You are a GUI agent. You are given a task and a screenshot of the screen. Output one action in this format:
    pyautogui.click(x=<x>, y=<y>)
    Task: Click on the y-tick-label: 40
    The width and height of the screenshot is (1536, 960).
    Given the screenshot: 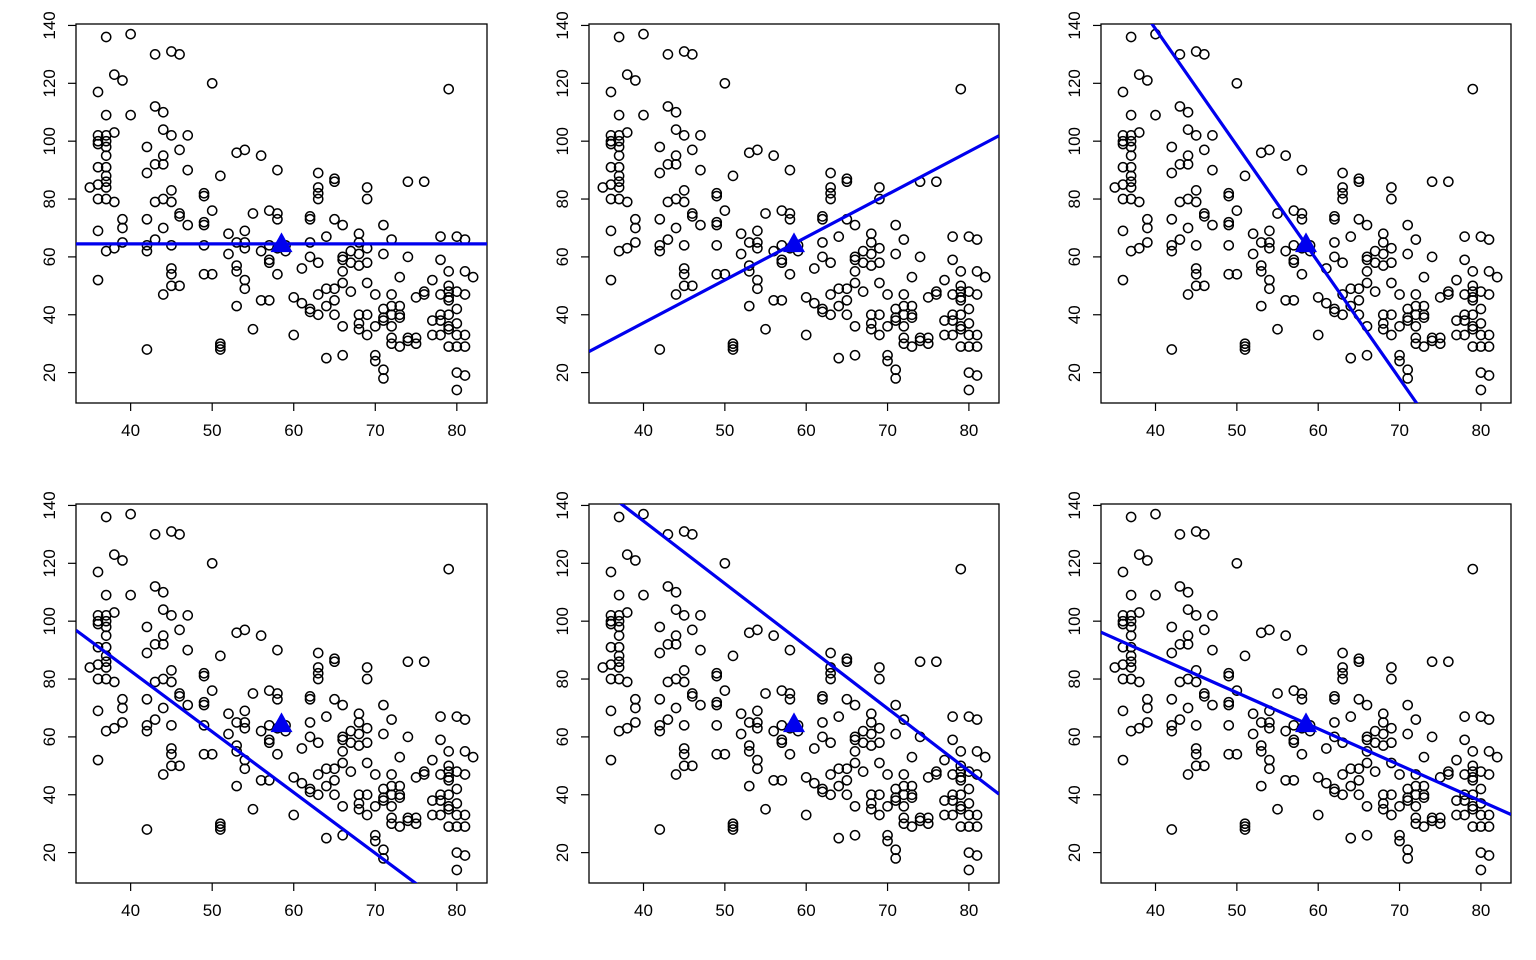 What is the action you would take?
    pyautogui.click(x=1074, y=794)
    